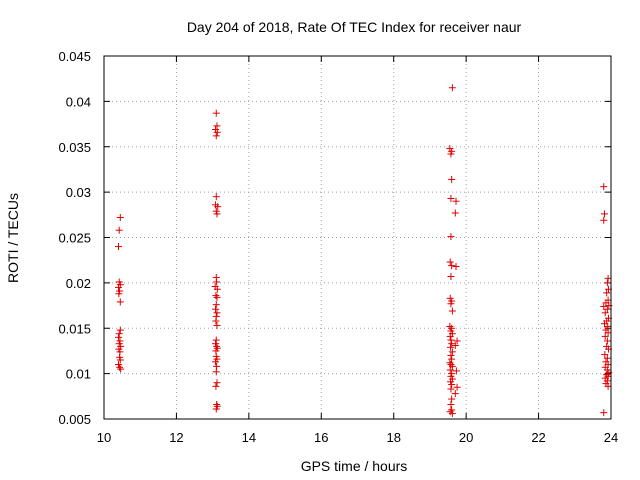 This screenshot has height=480, width=640. Describe the element at coordinates (78, 374) in the screenshot. I see `y-tick-label: 0.01` at that location.